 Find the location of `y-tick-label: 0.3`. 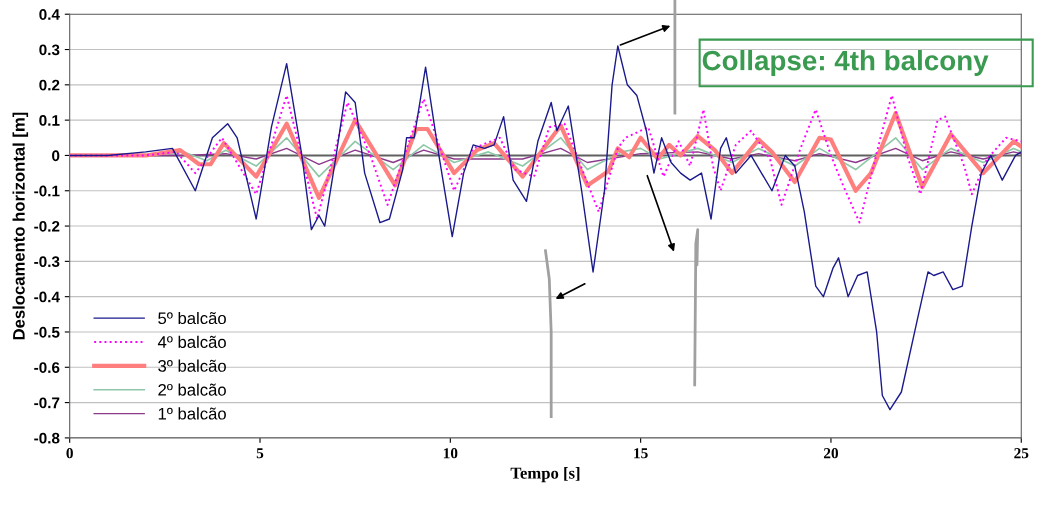

y-tick-label: 0.3 is located at coordinates (49, 50).